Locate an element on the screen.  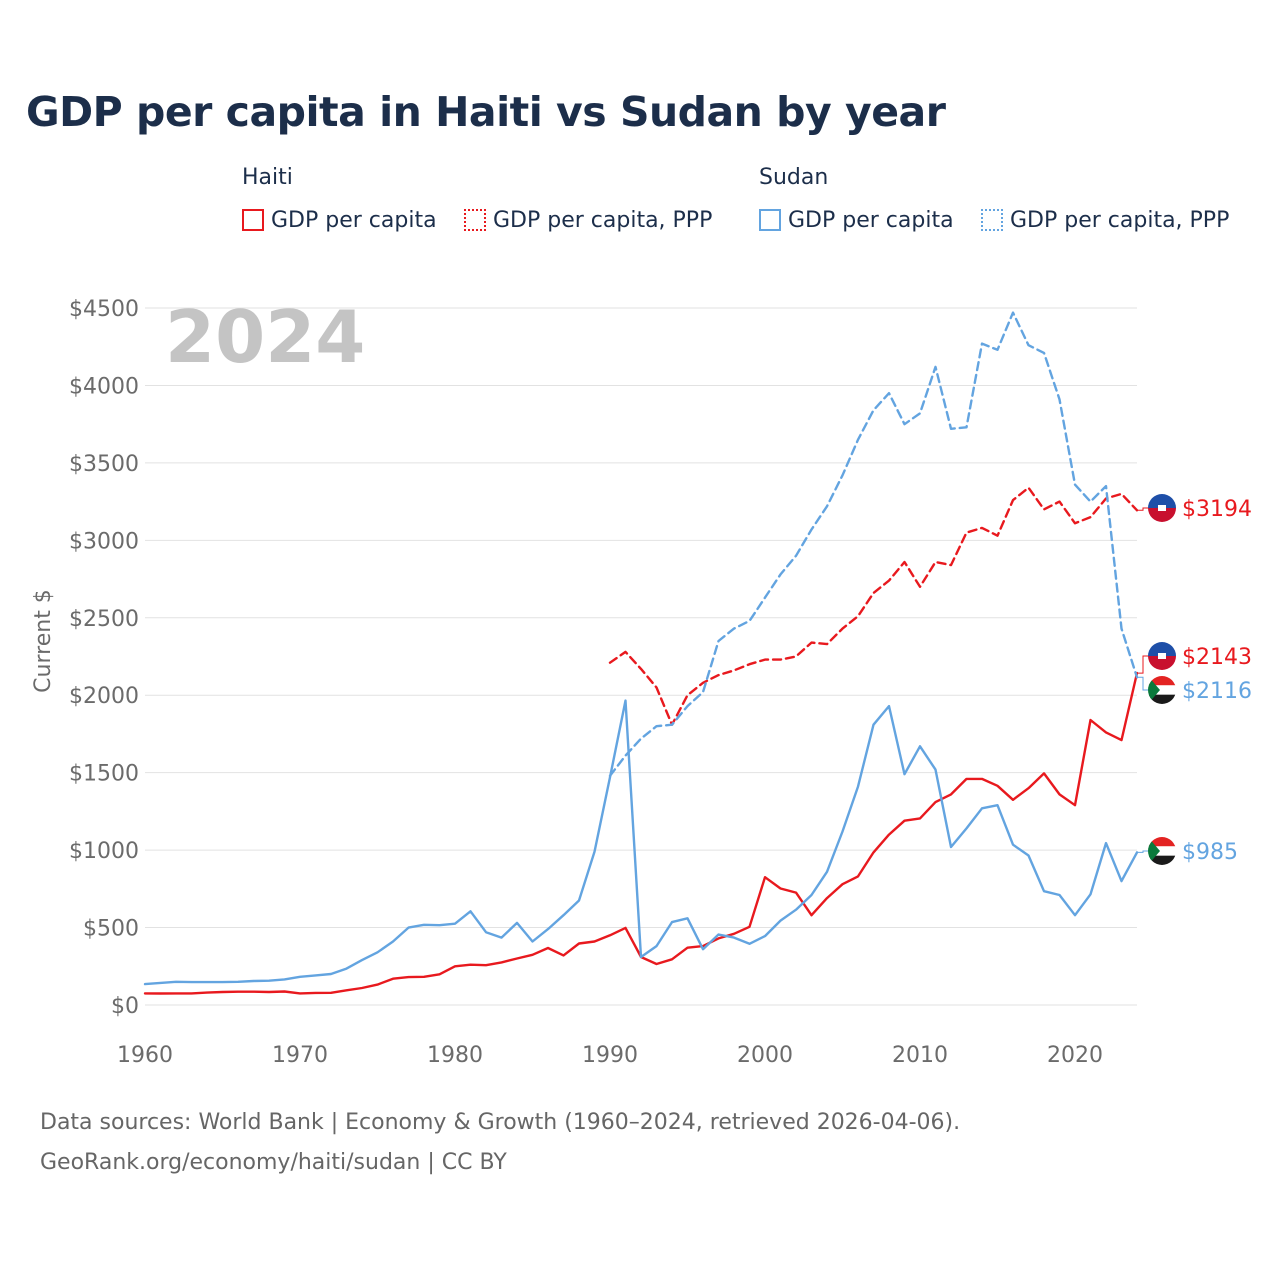
y-tick-label: $2000 is located at coordinates (104, 696).